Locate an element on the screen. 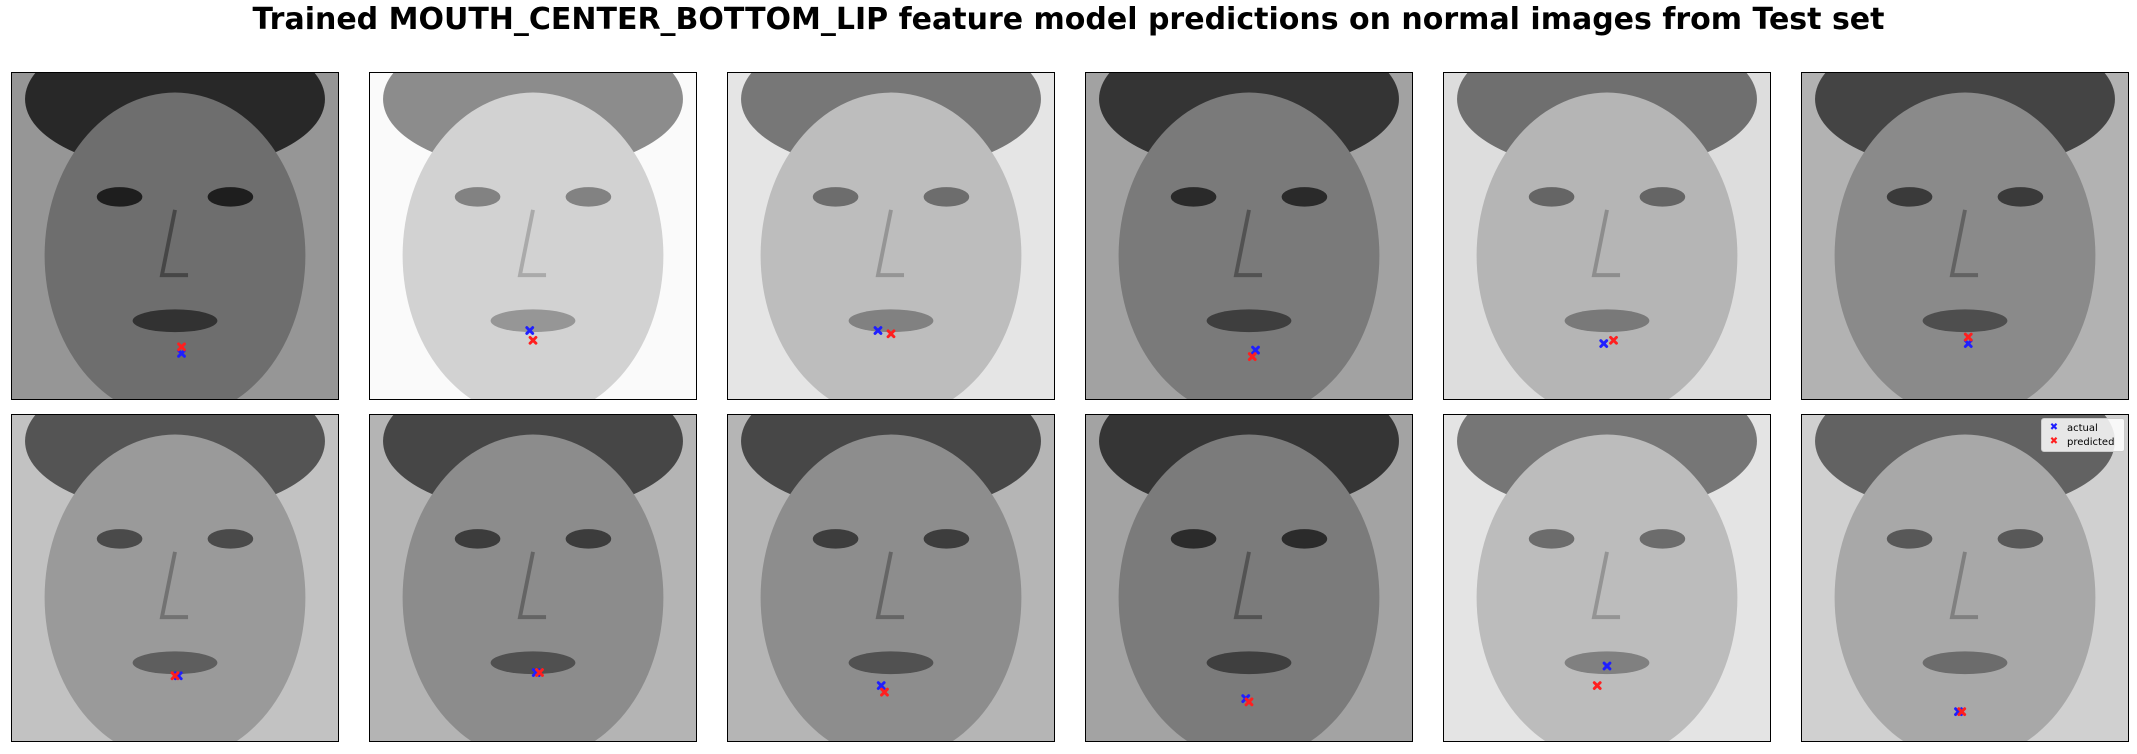 The width and height of the screenshot is (2137, 754). legend-entry-predicted: ✖ predicted is located at coordinates (2083, 442).